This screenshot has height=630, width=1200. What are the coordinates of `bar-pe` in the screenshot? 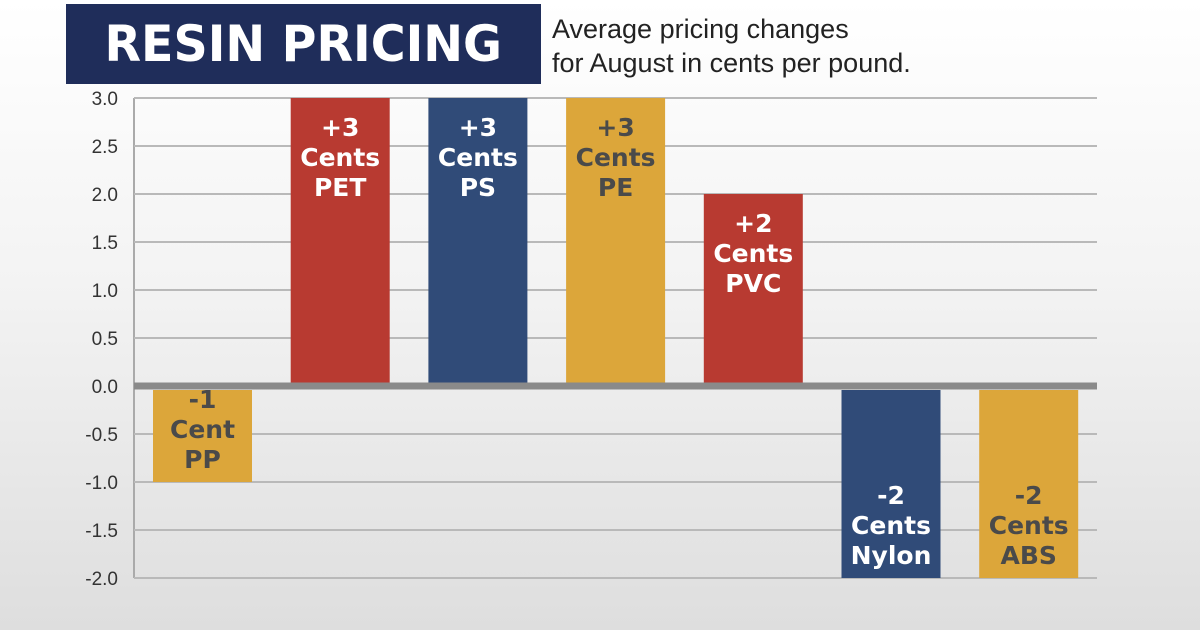 It's located at (616, 242).